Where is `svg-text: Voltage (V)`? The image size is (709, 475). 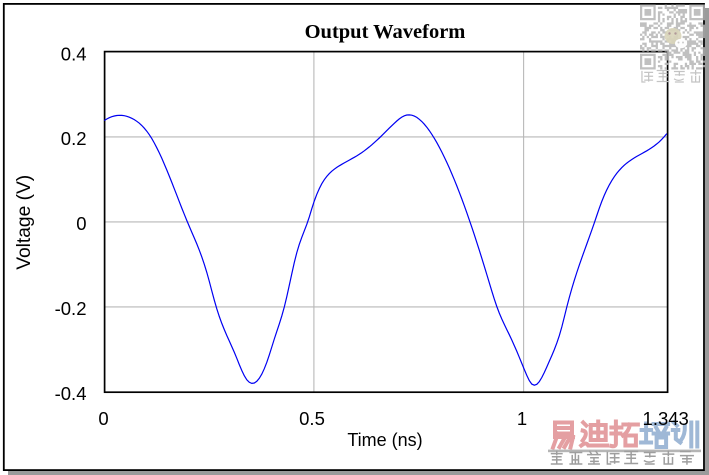
svg-text: Voltage (V) is located at coordinates (24, 222).